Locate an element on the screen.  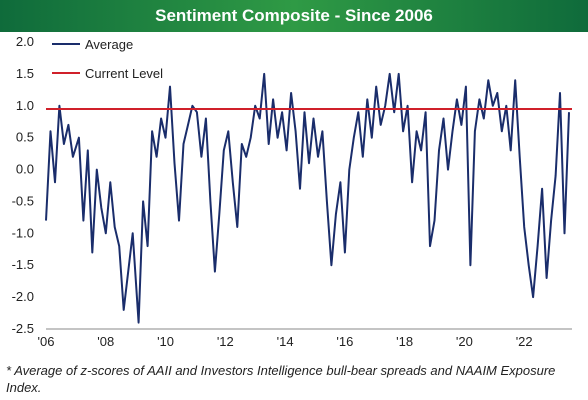
y-tick-label: 2.0 is located at coordinates (25, 41).